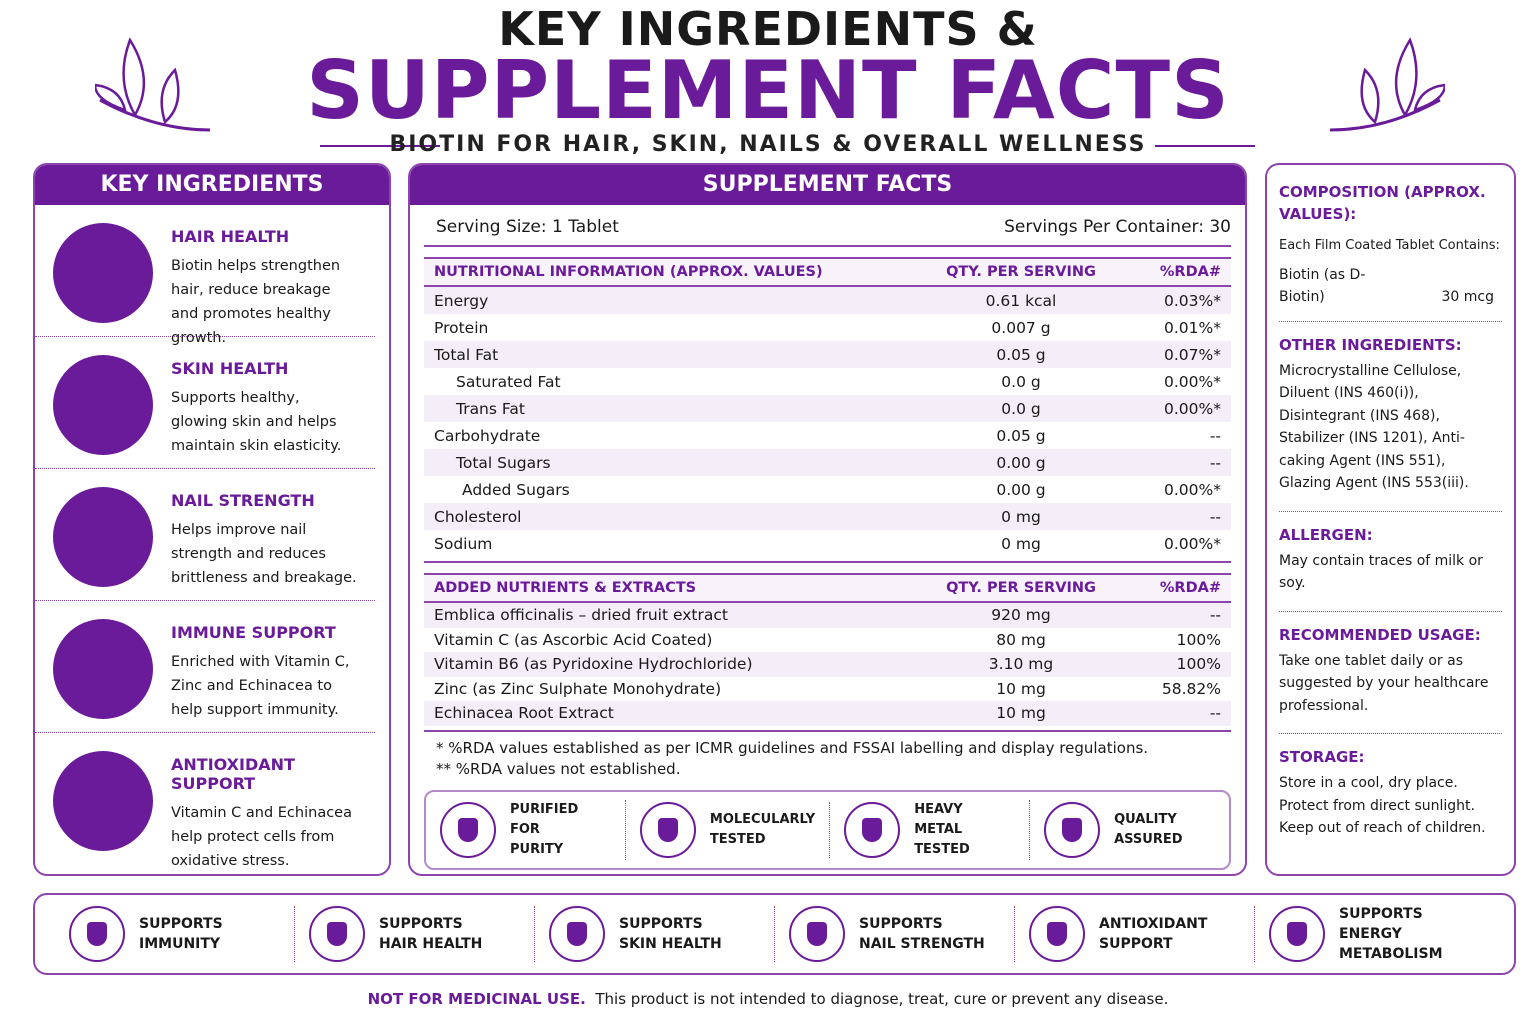 This screenshot has width=1536, height=1024. What do you see at coordinates (1021, 588) in the screenshot?
I see `header-cell: QTY. PER SERVING` at bounding box center [1021, 588].